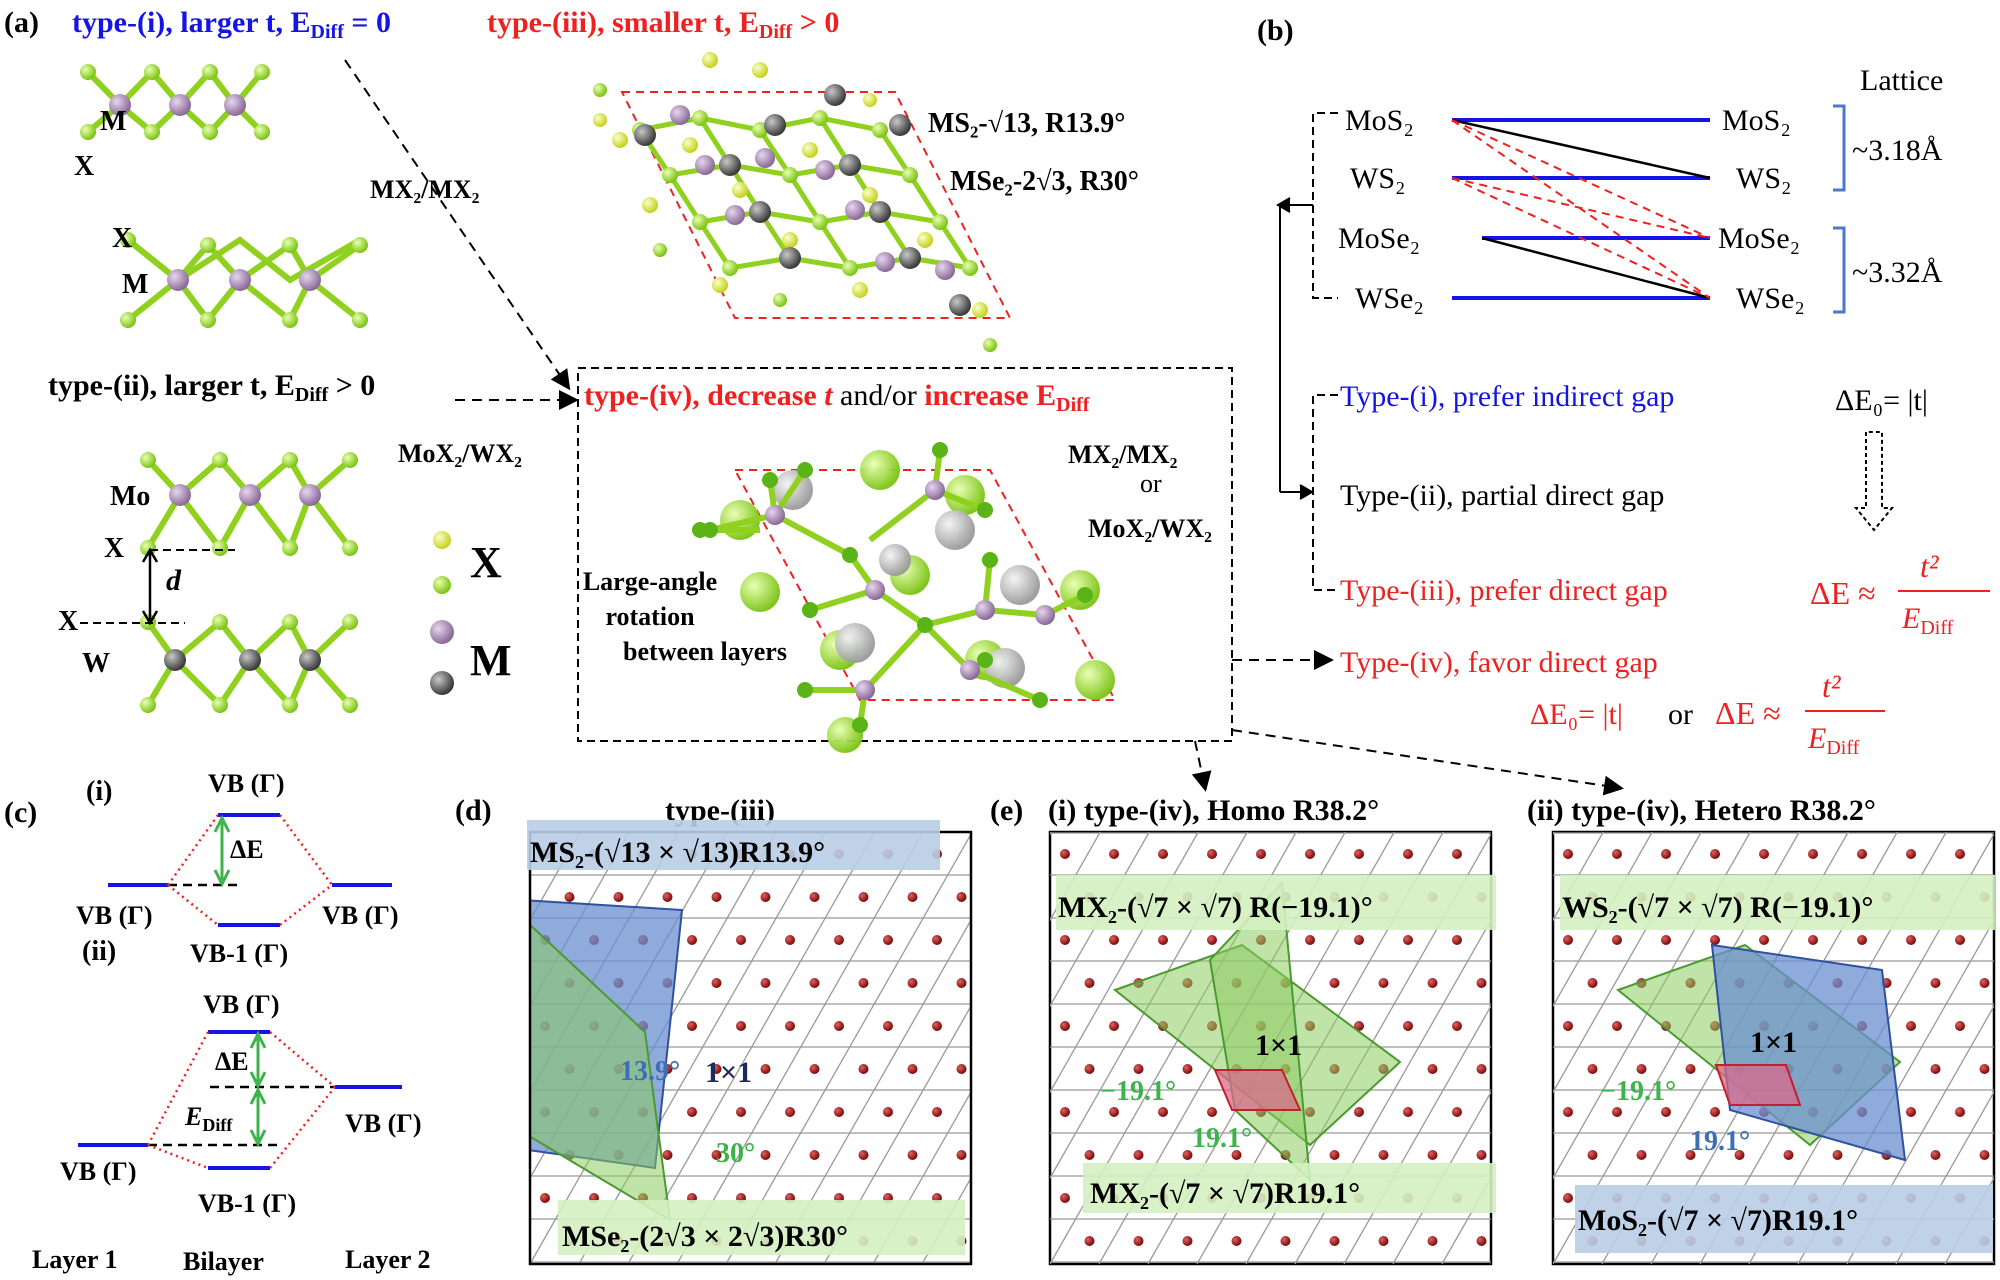 Image resolution: width=2000 pixels, height=1280 pixels. I want to click on rotation-label-3: between layers, so click(705, 651).